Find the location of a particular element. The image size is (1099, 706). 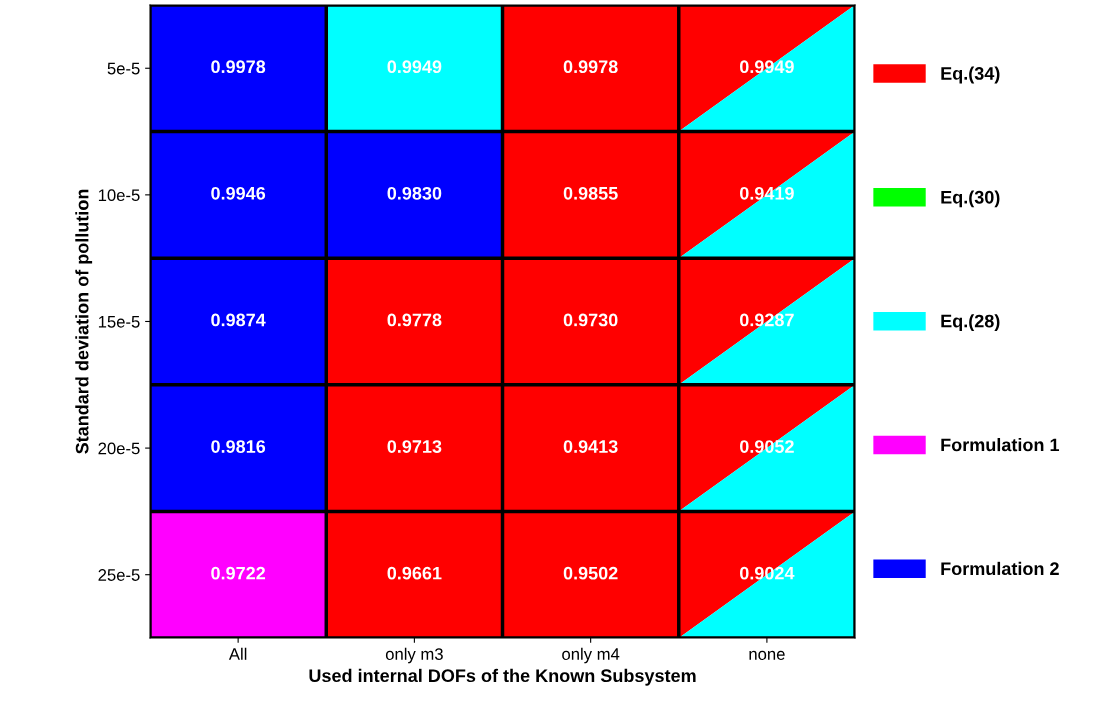

data-label: 0.9855 is located at coordinates (590, 193).